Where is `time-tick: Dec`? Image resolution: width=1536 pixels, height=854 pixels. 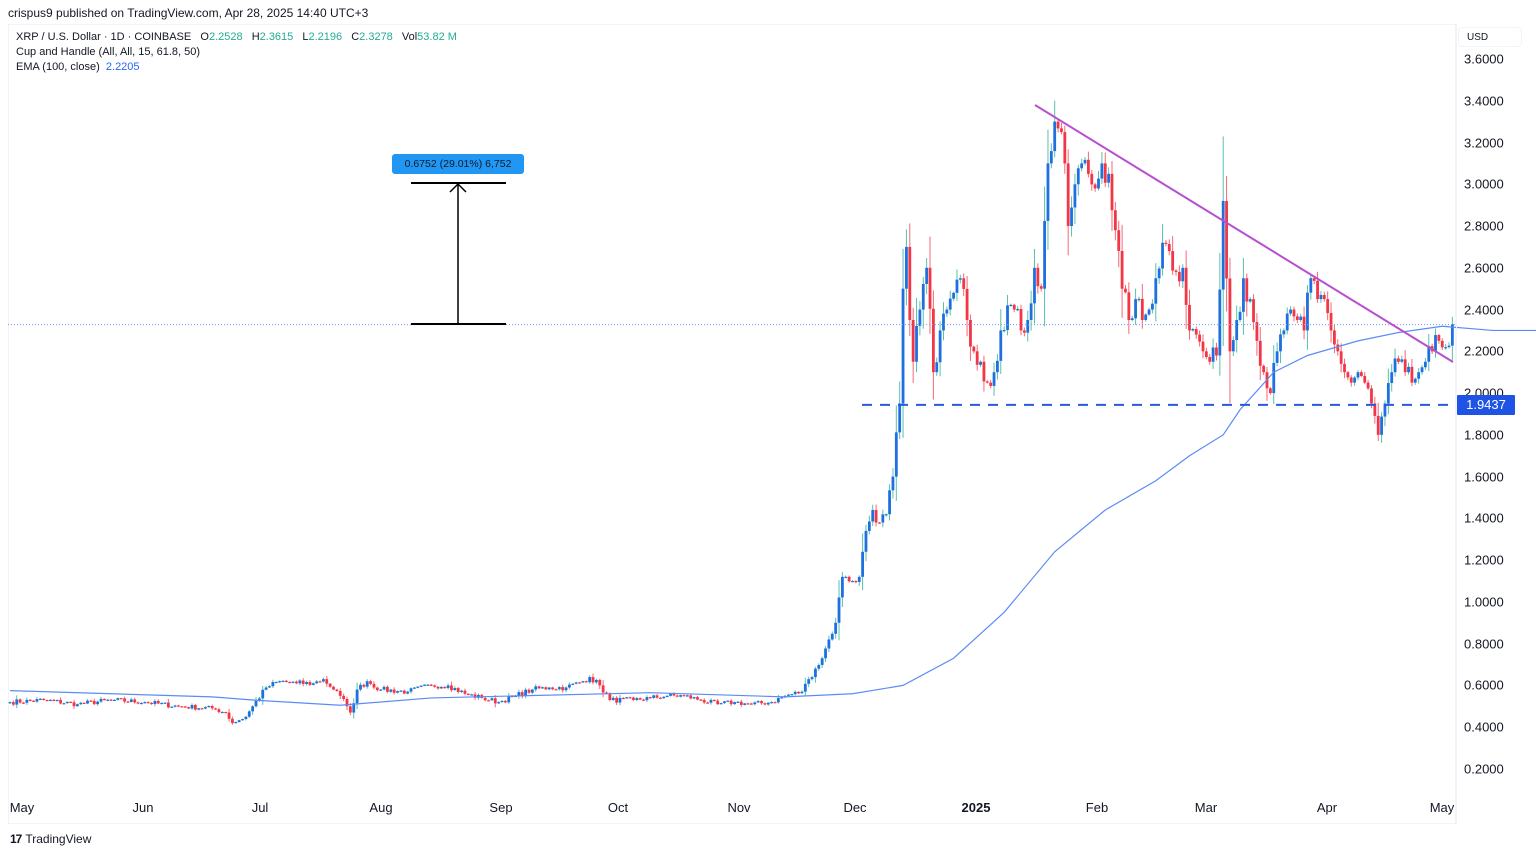 time-tick: Dec is located at coordinates (855, 807).